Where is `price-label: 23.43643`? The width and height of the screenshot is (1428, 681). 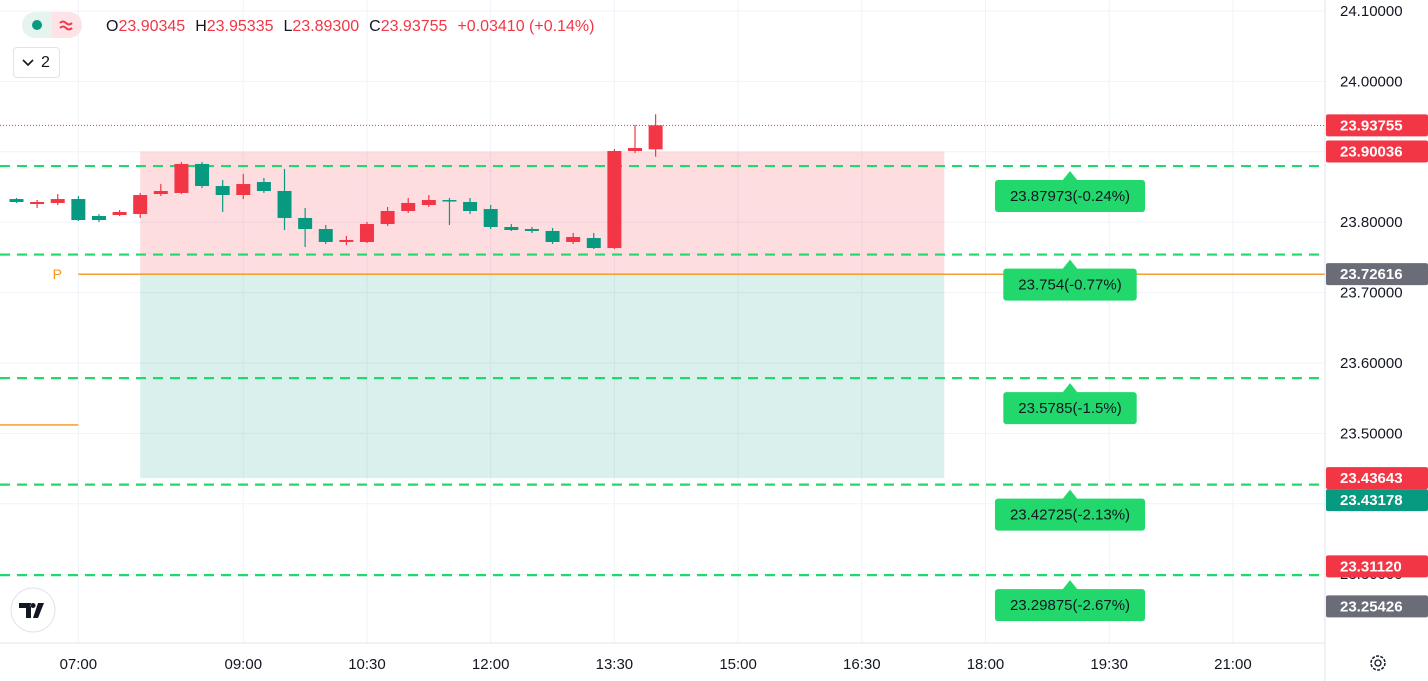 price-label: 23.43643 is located at coordinates (1371, 478).